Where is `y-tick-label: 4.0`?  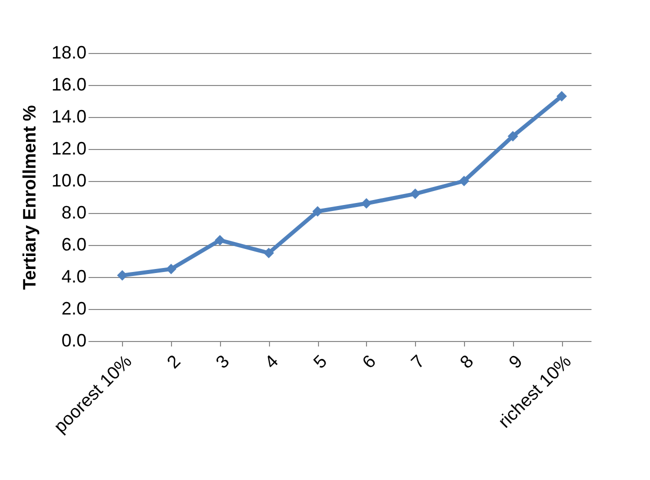 y-tick-label: 4.0 is located at coordinates (73, 276).